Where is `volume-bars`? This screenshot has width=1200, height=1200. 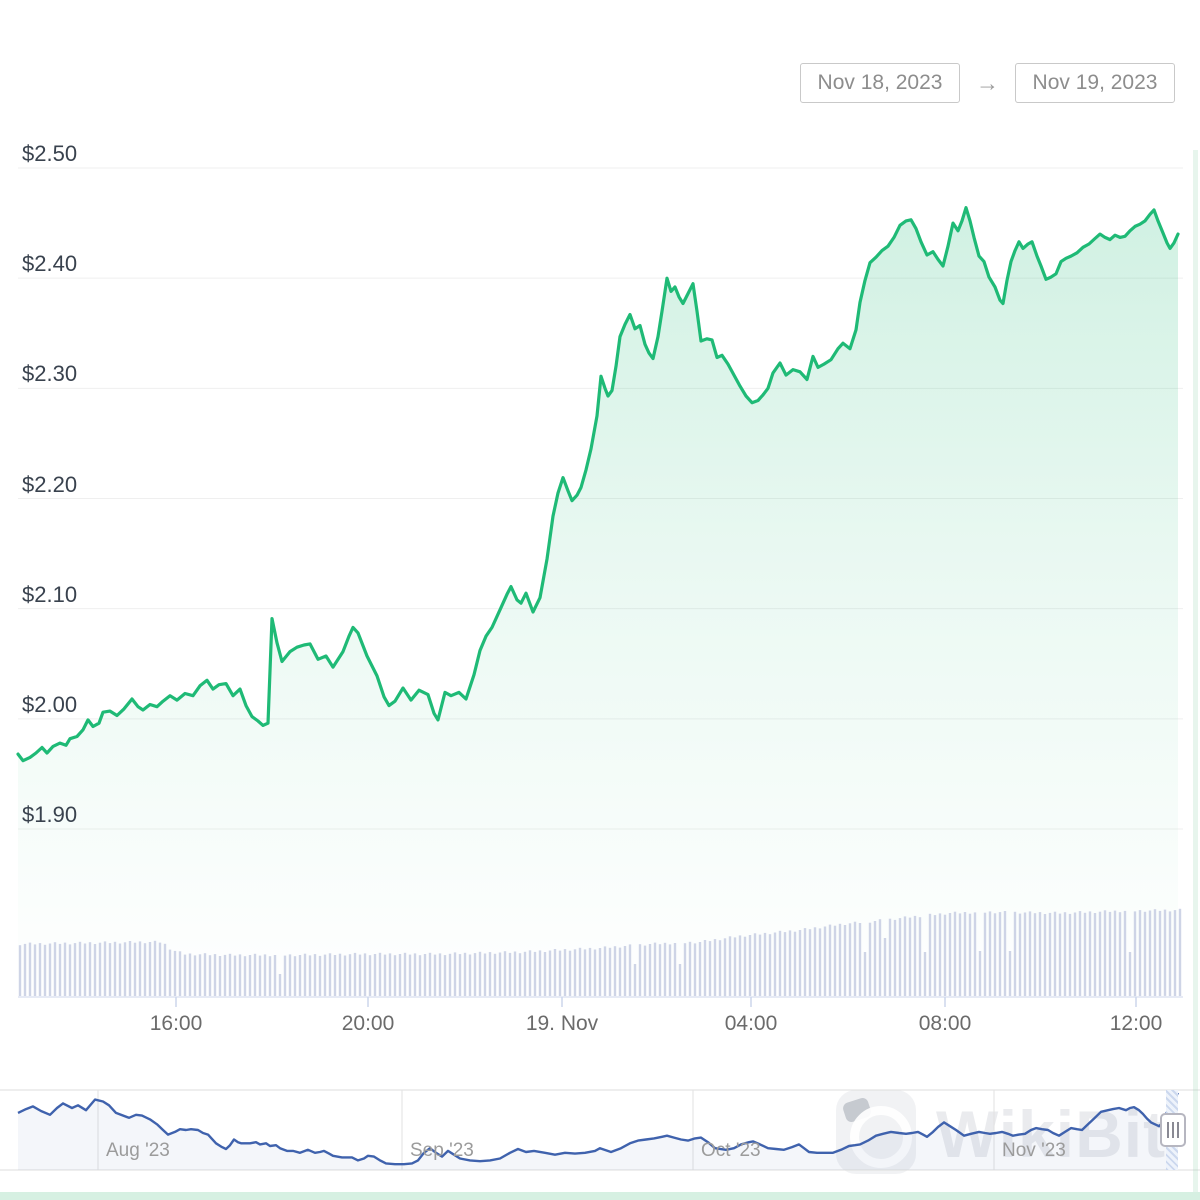
volume-bars is located at coordinates (600, 952).